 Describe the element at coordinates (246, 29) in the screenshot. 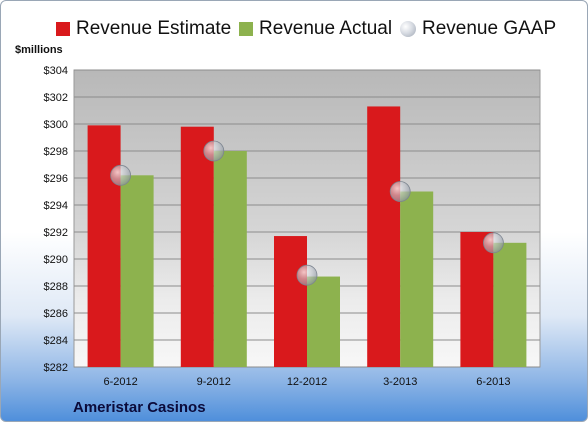

I see `legend-swatch-actual` at that location.